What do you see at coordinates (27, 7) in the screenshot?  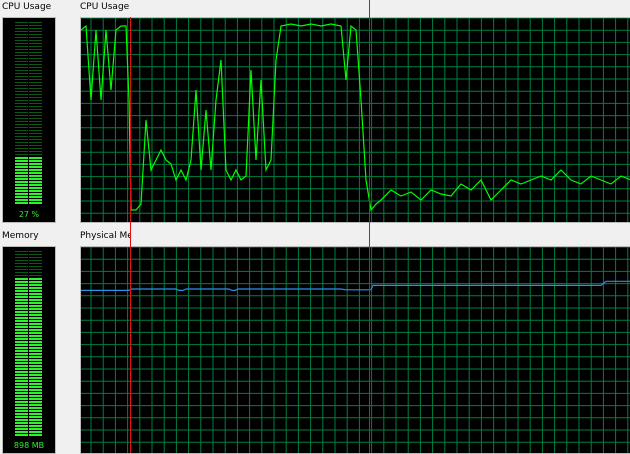 I see `cpu-usage-label: CPU Usage` at bounding box center [27, 7].